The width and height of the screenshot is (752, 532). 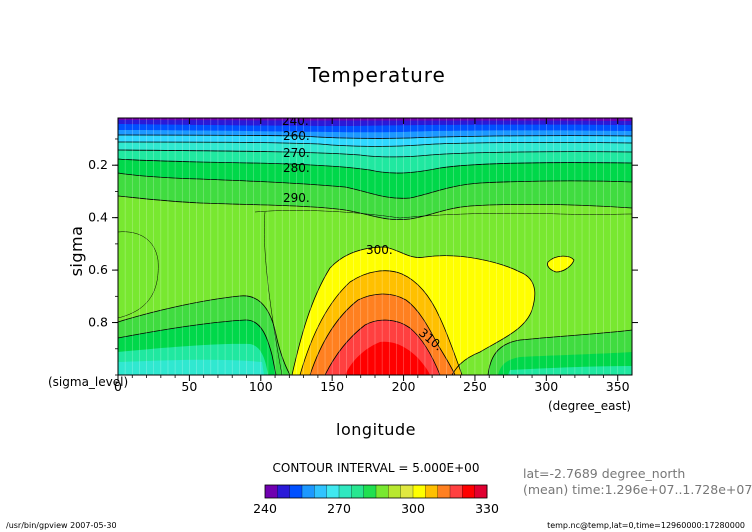 I want to click on x-tick-label: 200, so click(x=404, y=386).